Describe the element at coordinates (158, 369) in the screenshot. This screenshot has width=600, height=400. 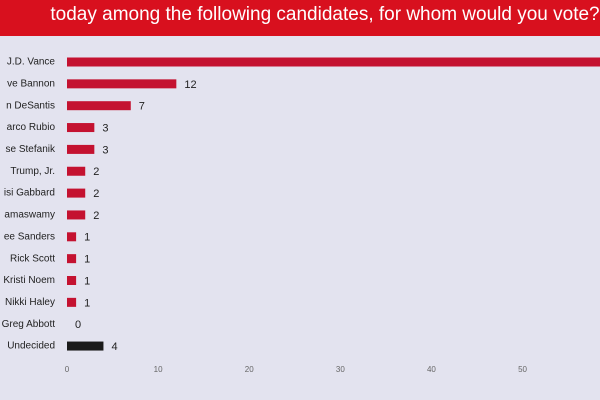
I see `x-tick-label: 10` at that location.